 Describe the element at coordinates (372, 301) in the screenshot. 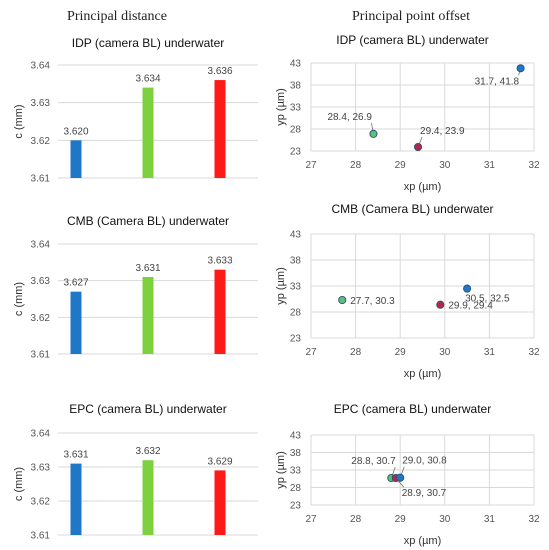

I see `point-label: 27.7, 30.3` at that location.